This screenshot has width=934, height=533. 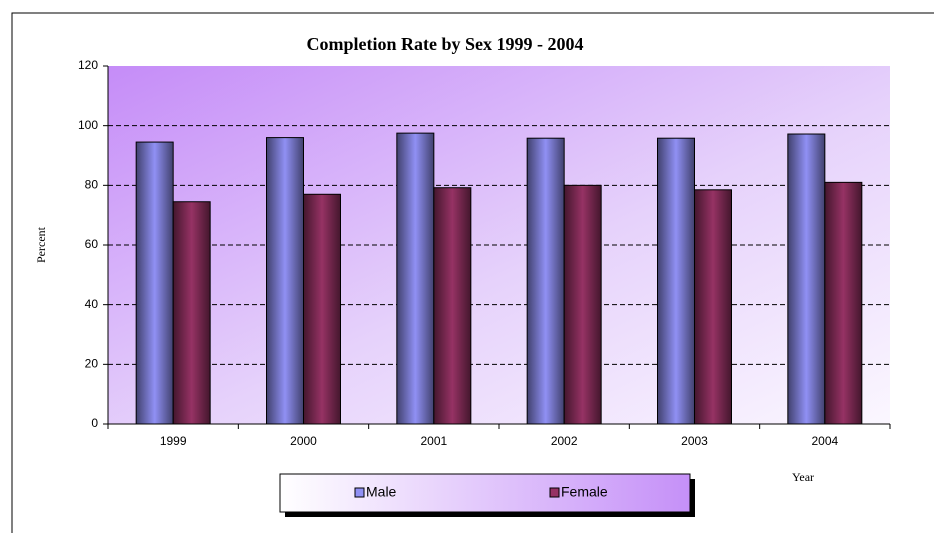 What do you see at coordinates (381, 492) in the screenshot?
I see `legend-label: Male` at bounding box center [381, 492].